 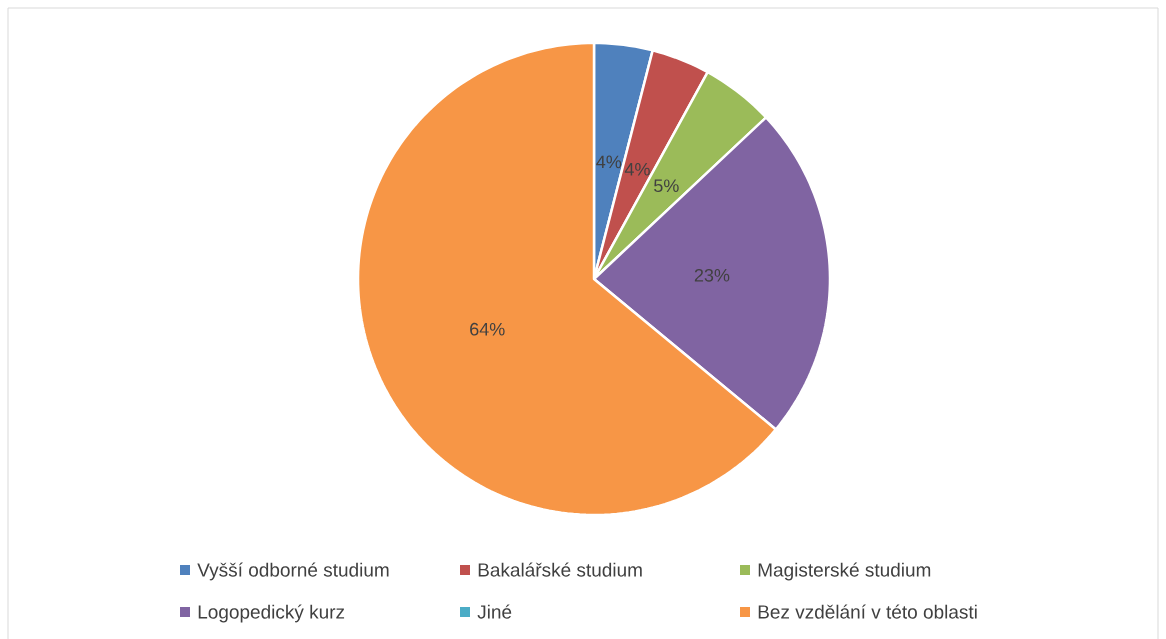 What do you see at coordinates (494, 611) in the screenshot?
I see `legend-label: Jiné` at bounding box center [494, 611].